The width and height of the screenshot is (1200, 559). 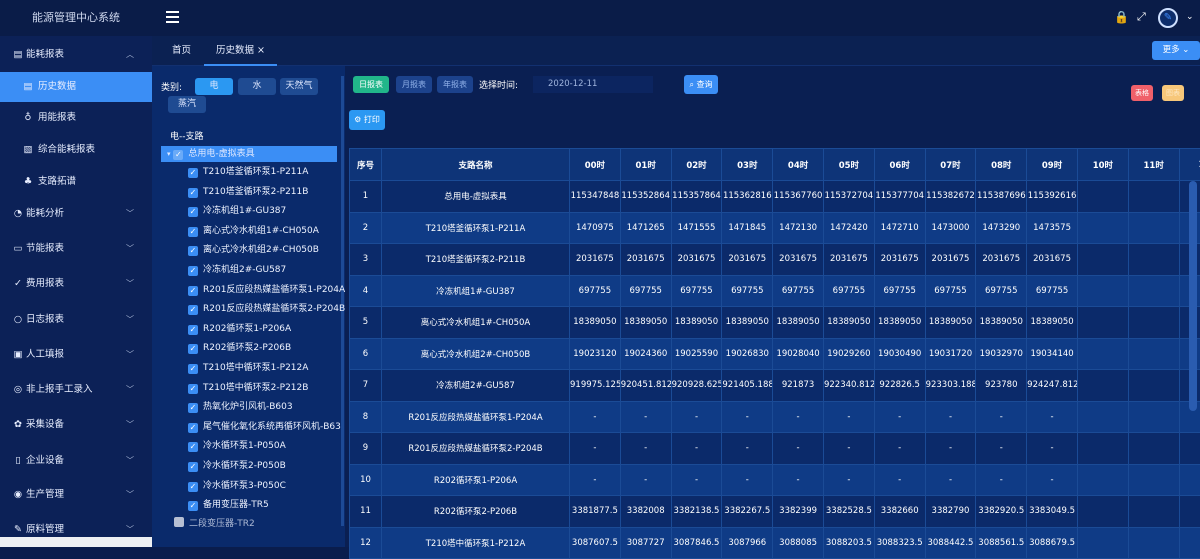 What do you see at coordinates (76, 542) in the screenshot?
I see `sidebar-scrollbar` at bounding box center [76, 542].